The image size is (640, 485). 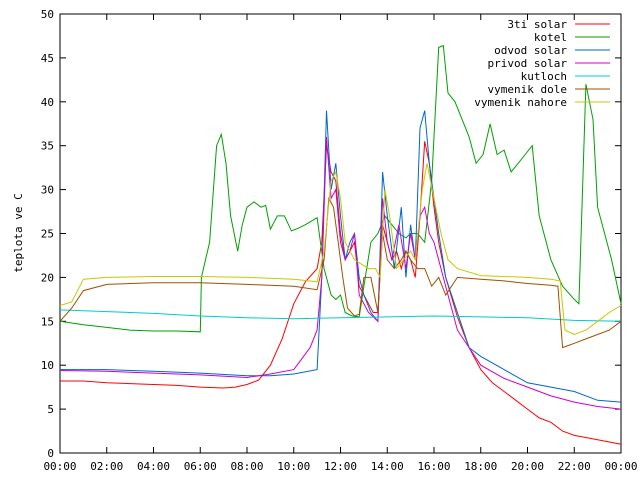 What do you see at coordinates (18, 232) in the screenshot?
I see `y-axis-label: teplota ve C` at bounding box center [18, 232].